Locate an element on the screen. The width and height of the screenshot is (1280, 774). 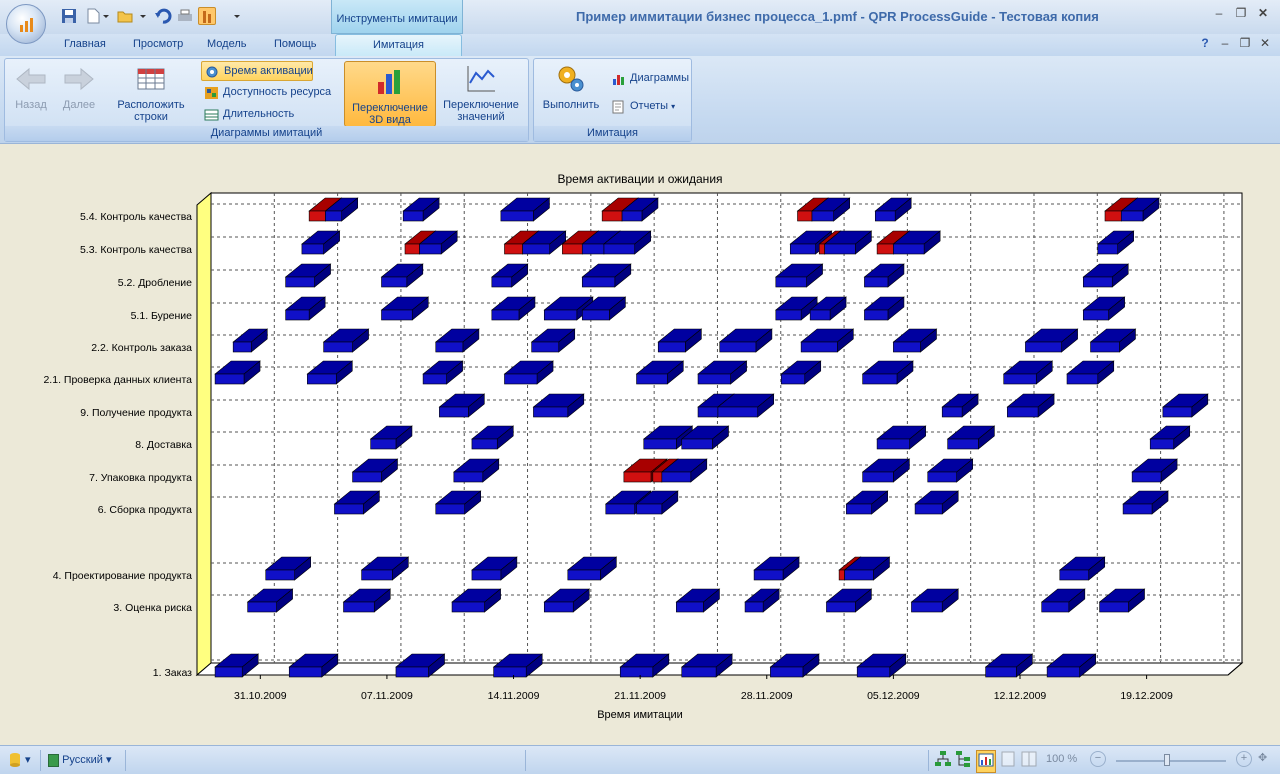
help-icon: ? is located at coordinates (1205, 43).